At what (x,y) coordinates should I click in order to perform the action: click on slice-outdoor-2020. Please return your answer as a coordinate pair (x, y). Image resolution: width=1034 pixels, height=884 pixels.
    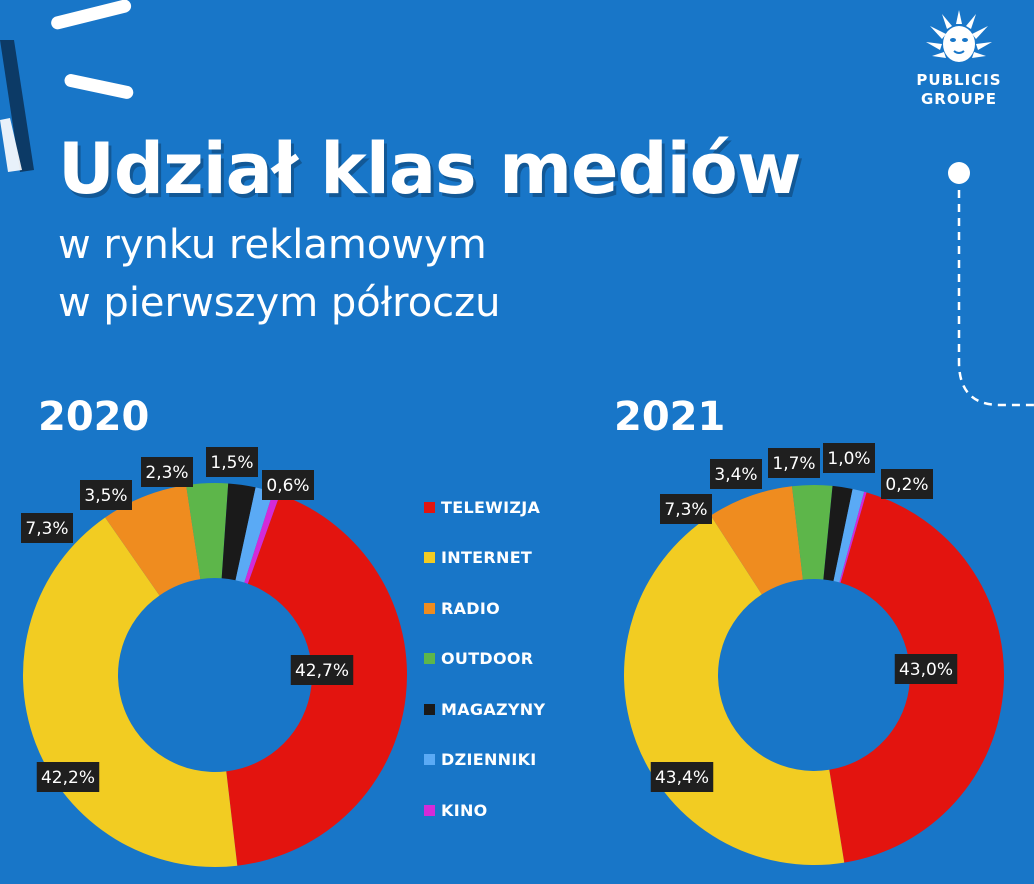
    Looking at the image, I should click on (207, 531).